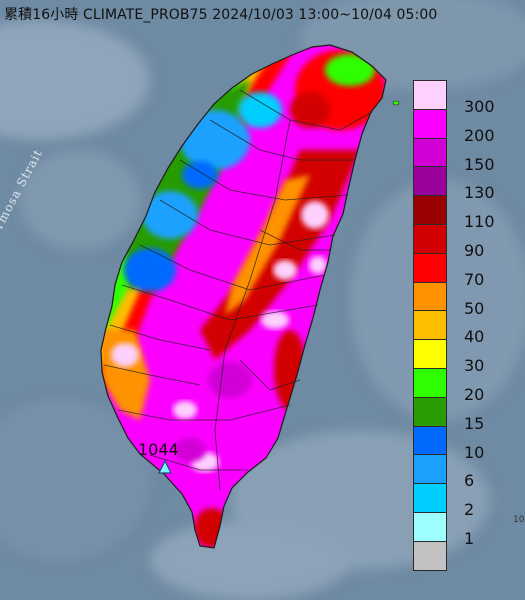 The image size is (525, 600). What do you see at coordinates (519, 520) in the screenshot?
I see `corner-label: 10` at bounding box center [519, 520].